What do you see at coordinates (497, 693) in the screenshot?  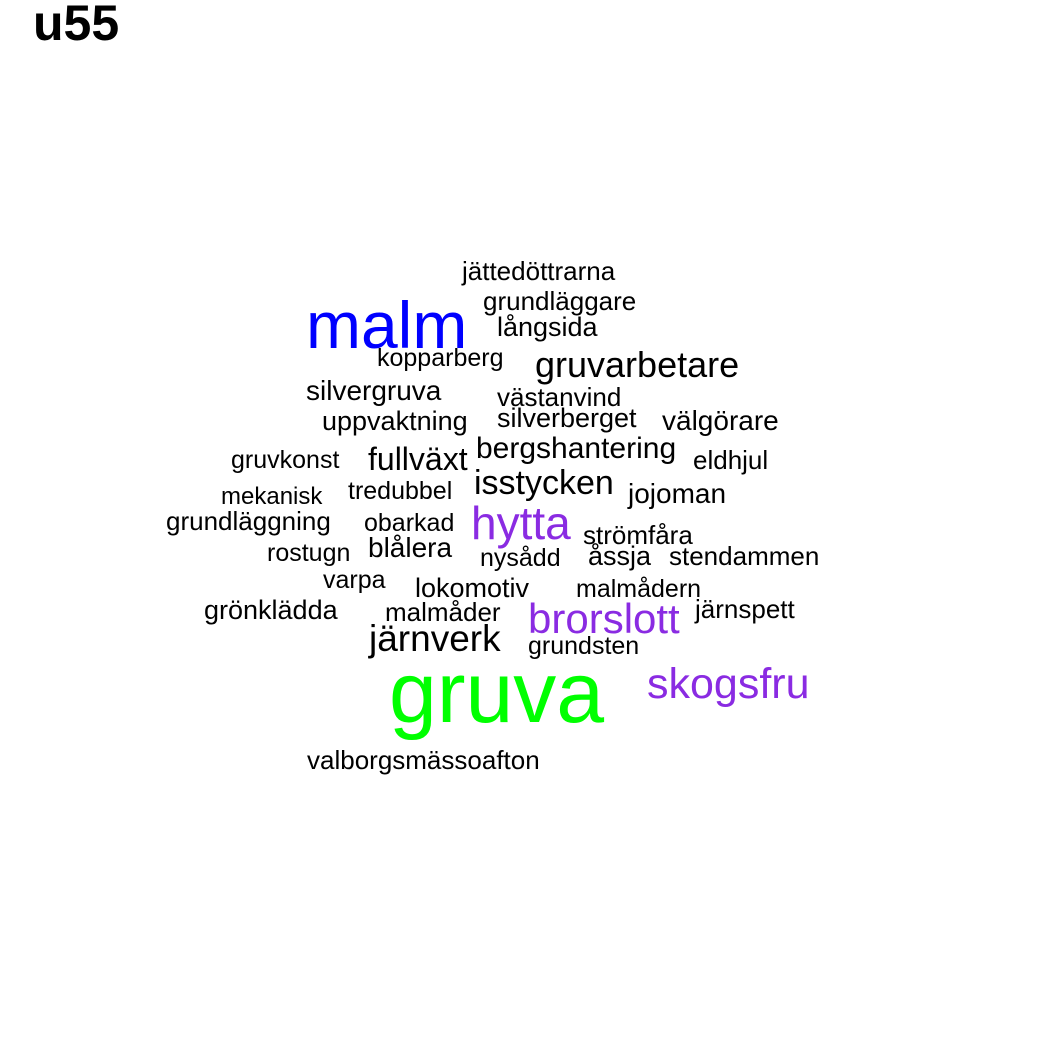 I see `cloud-word: gruva` at bounding box center [497, 693].